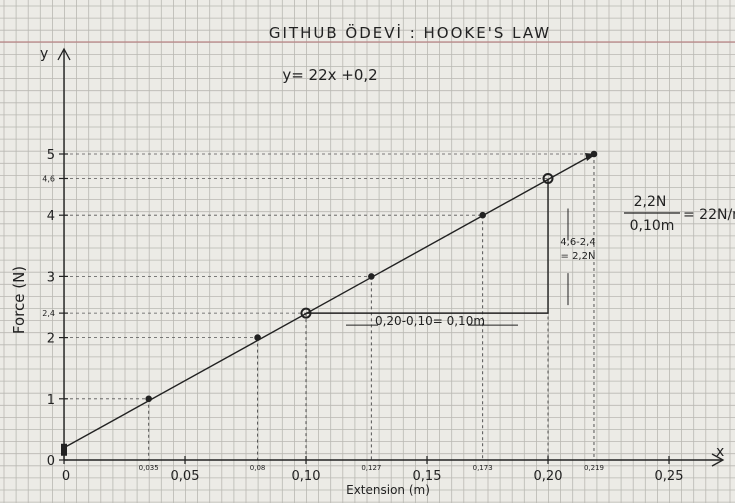 Image resolution: width=735 pixels, height=503 pixels. I want to click on y-tick-label: 1, so click(51, 400).